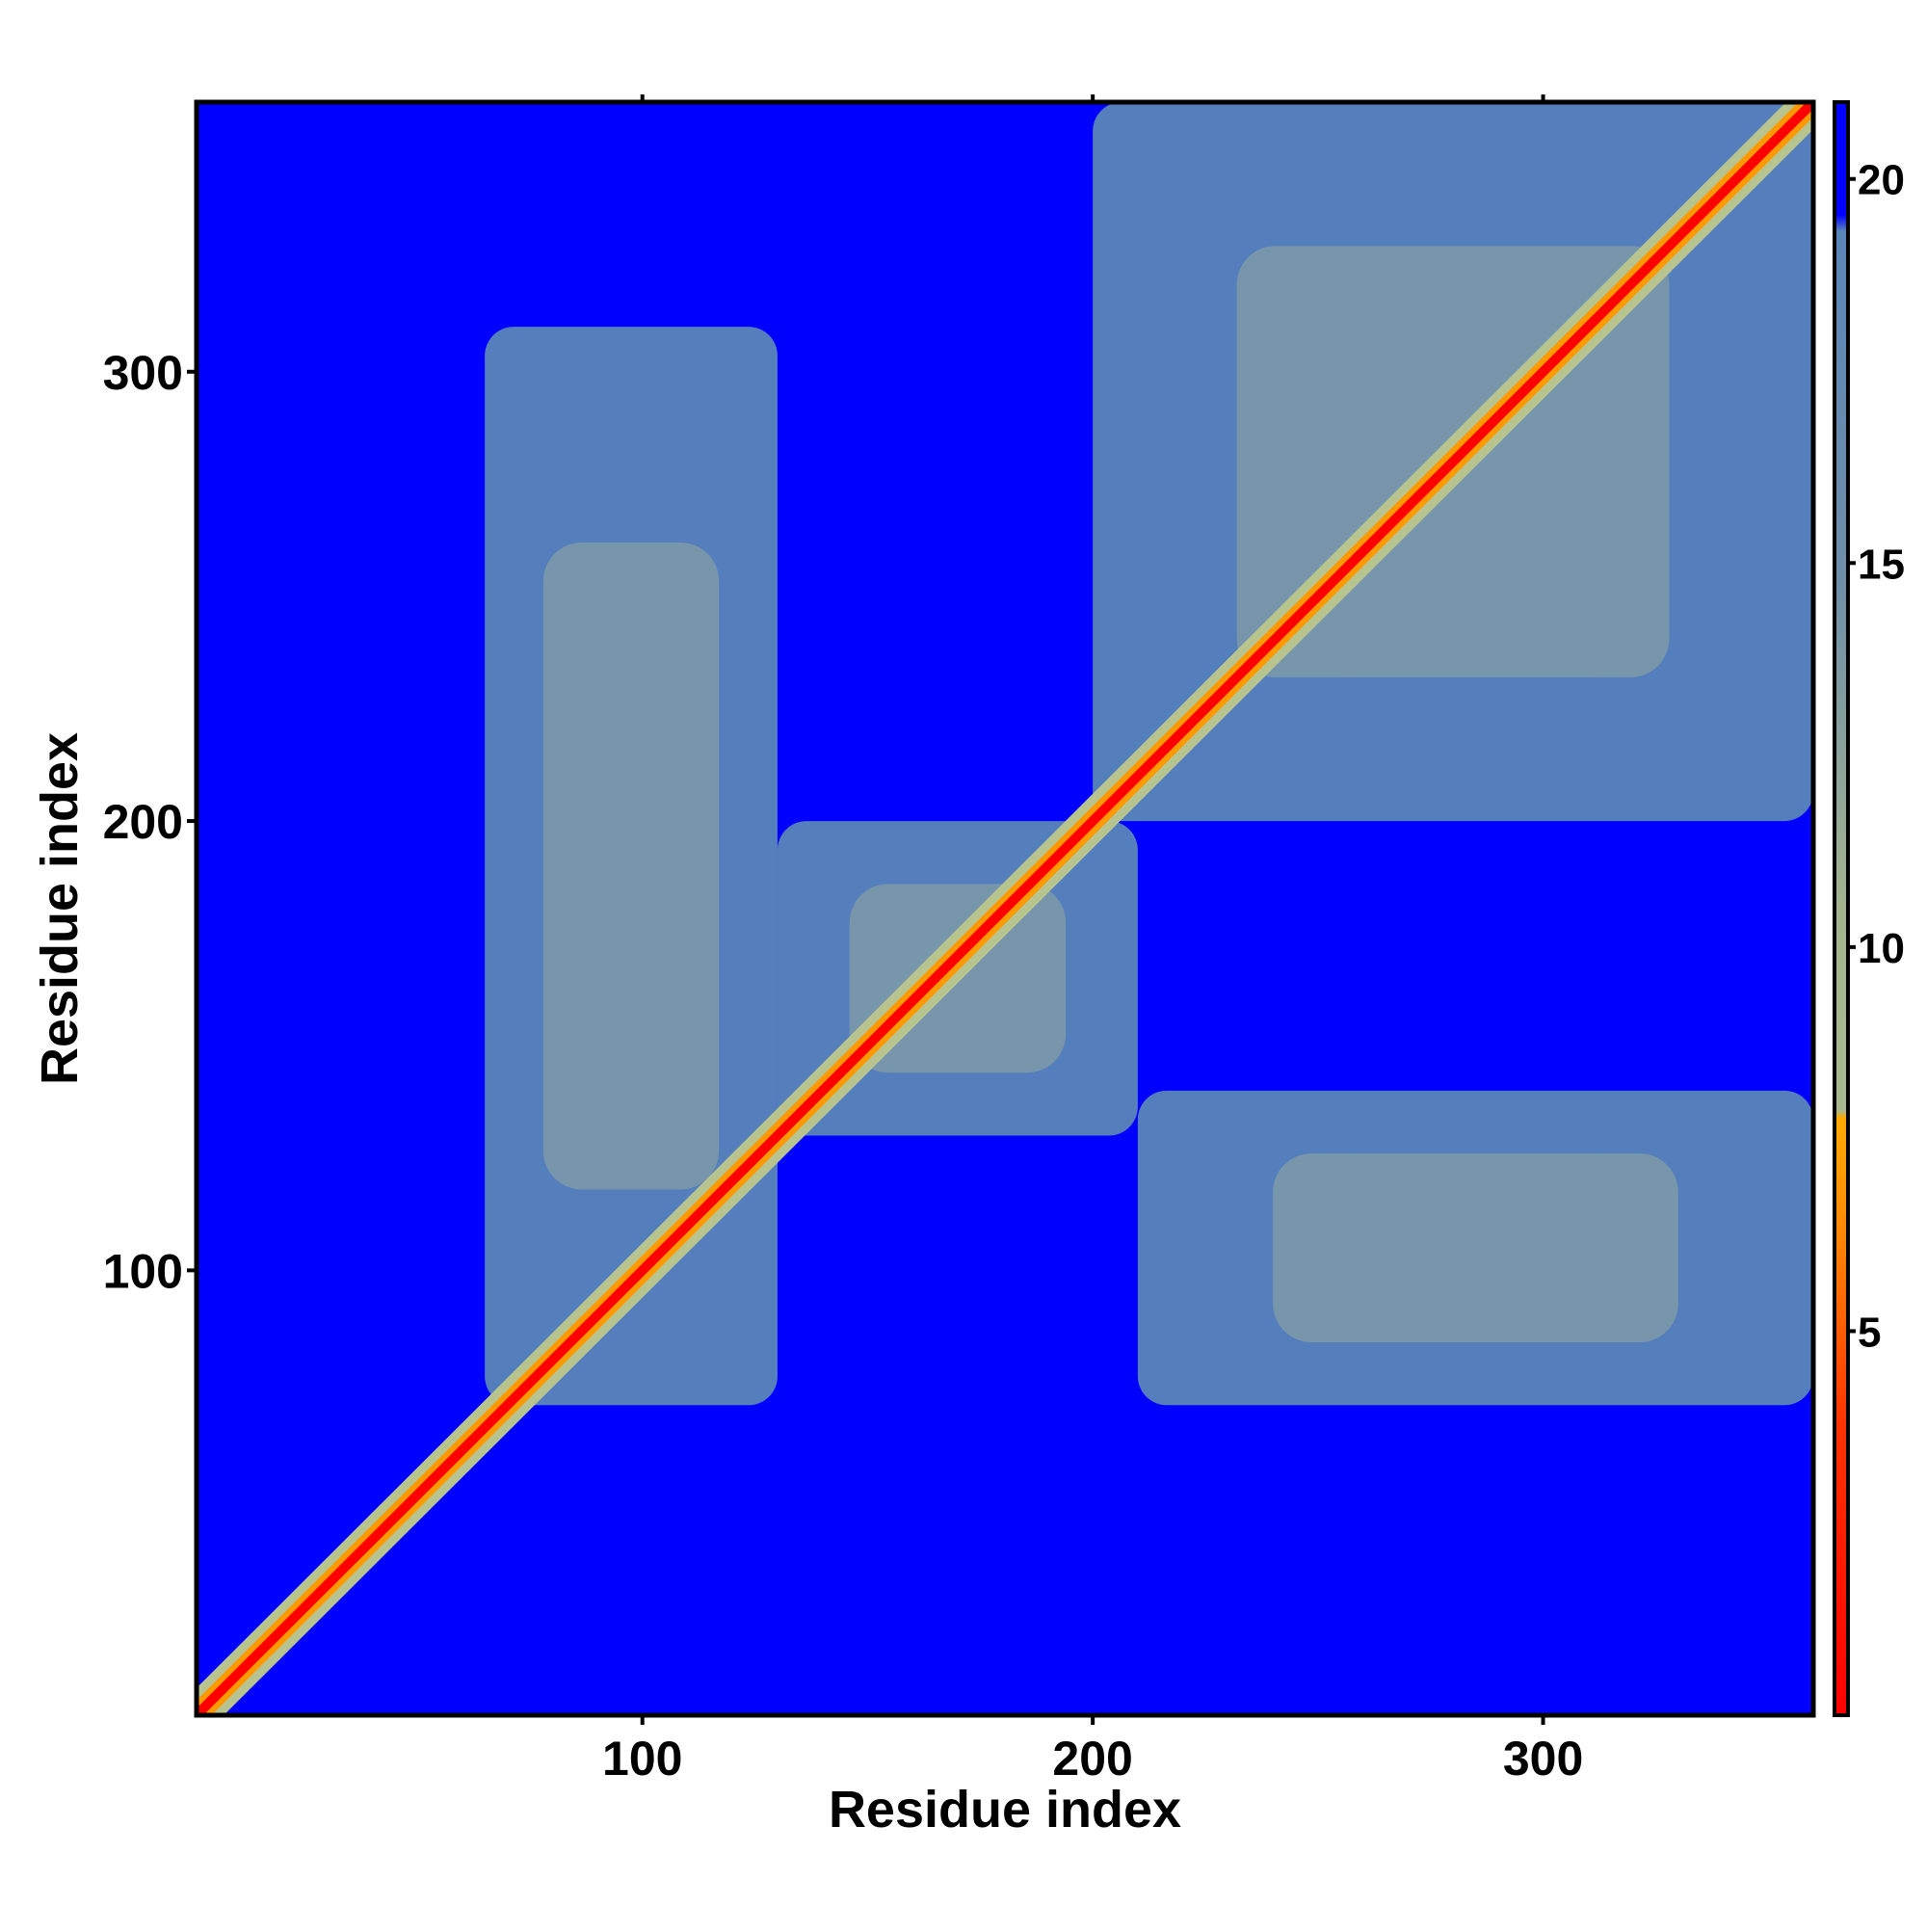 The width and height of the screenshot is (1927, 1932). I want to click on x-tick-label: 200, so click(1092, 1759).